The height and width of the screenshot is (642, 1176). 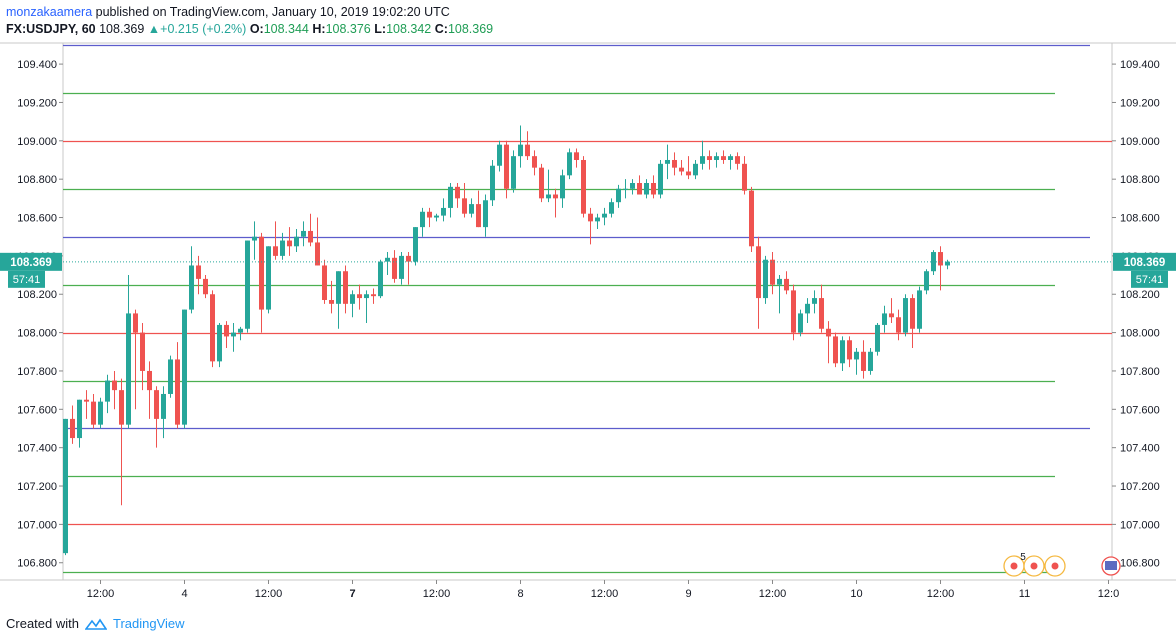 I want to click on tradingview-brand: TradingView, so click(x=148, y=623).